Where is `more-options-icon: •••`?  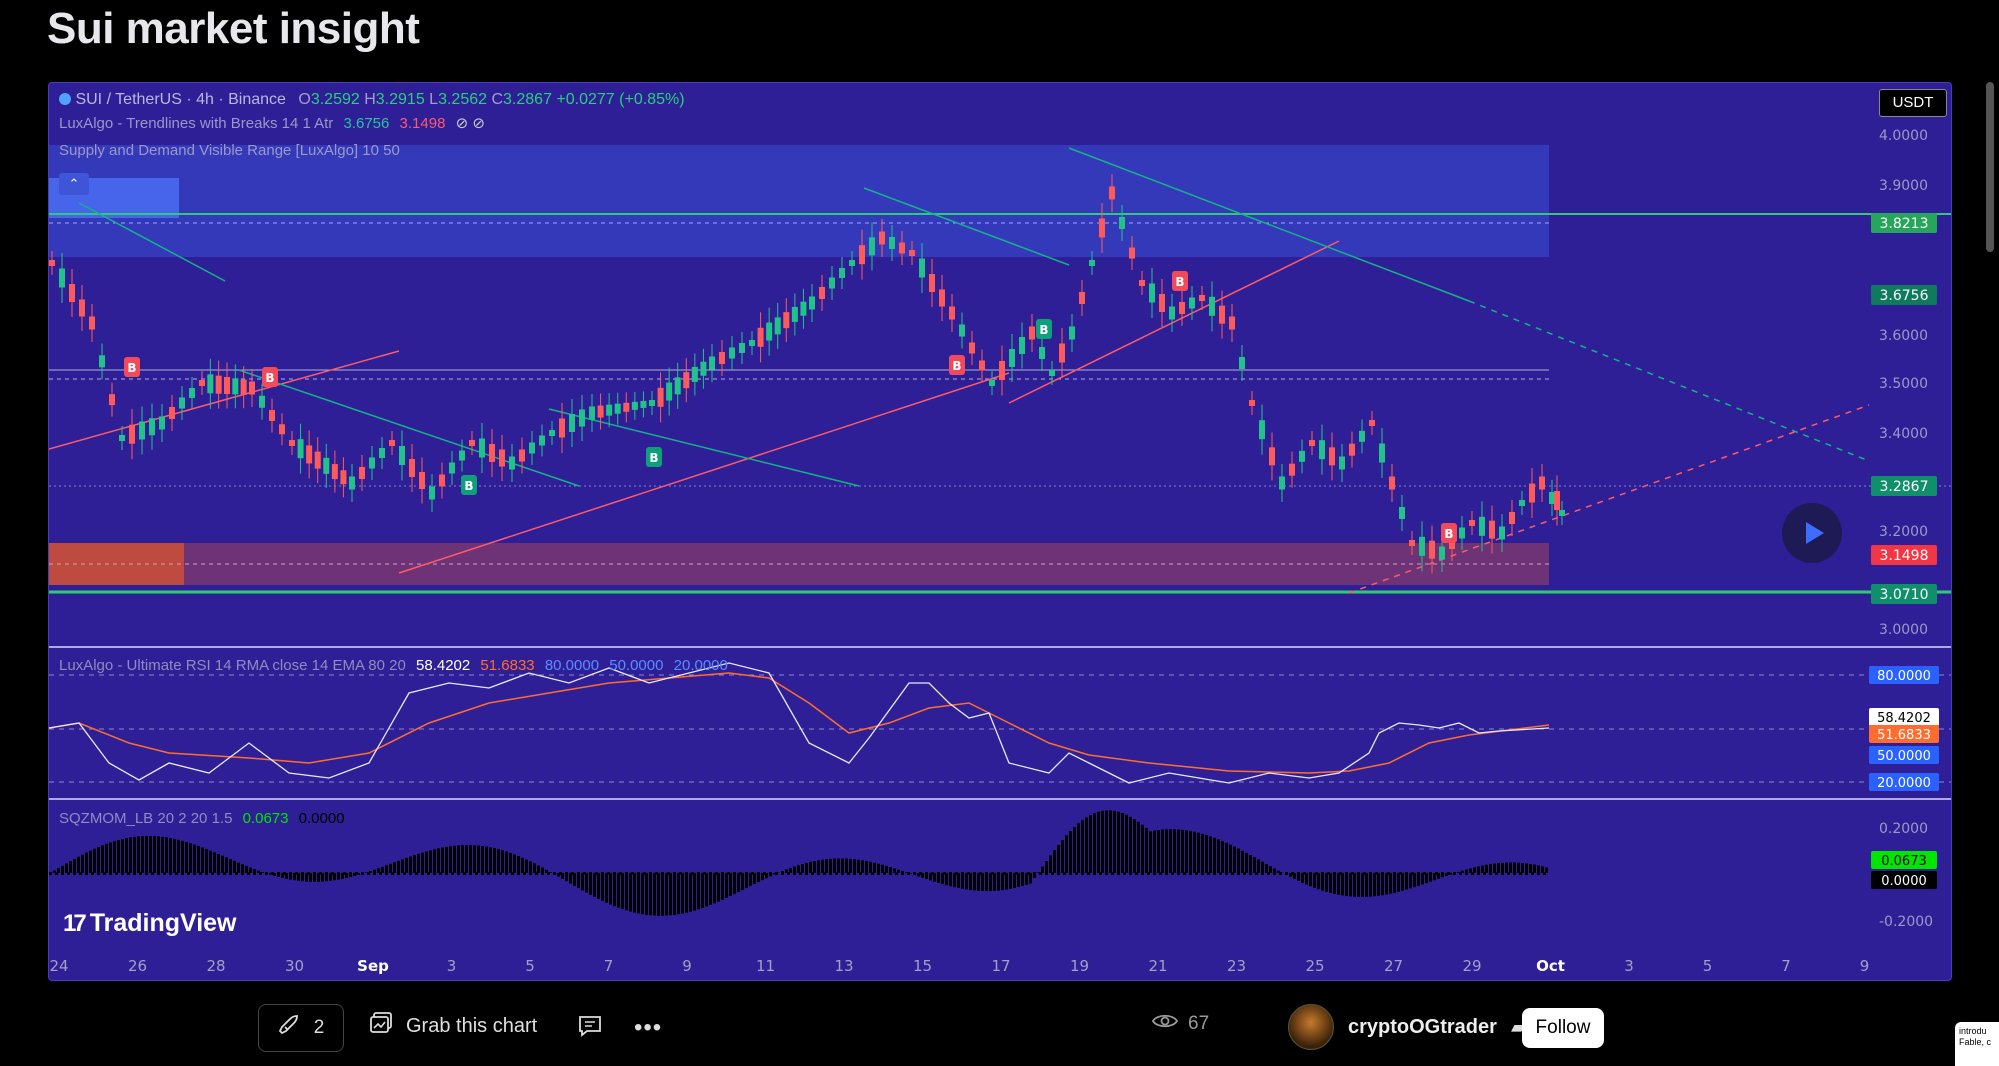 more-options-icon: ••• is located at coordinates (648, 1027).